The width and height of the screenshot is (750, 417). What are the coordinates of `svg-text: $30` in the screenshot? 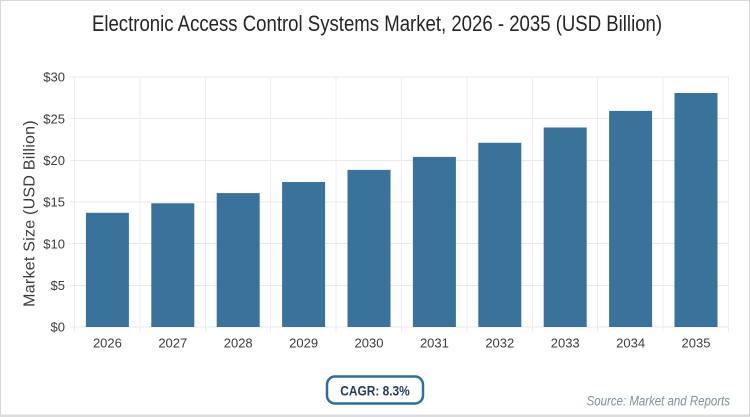 It's located at (54, 77).